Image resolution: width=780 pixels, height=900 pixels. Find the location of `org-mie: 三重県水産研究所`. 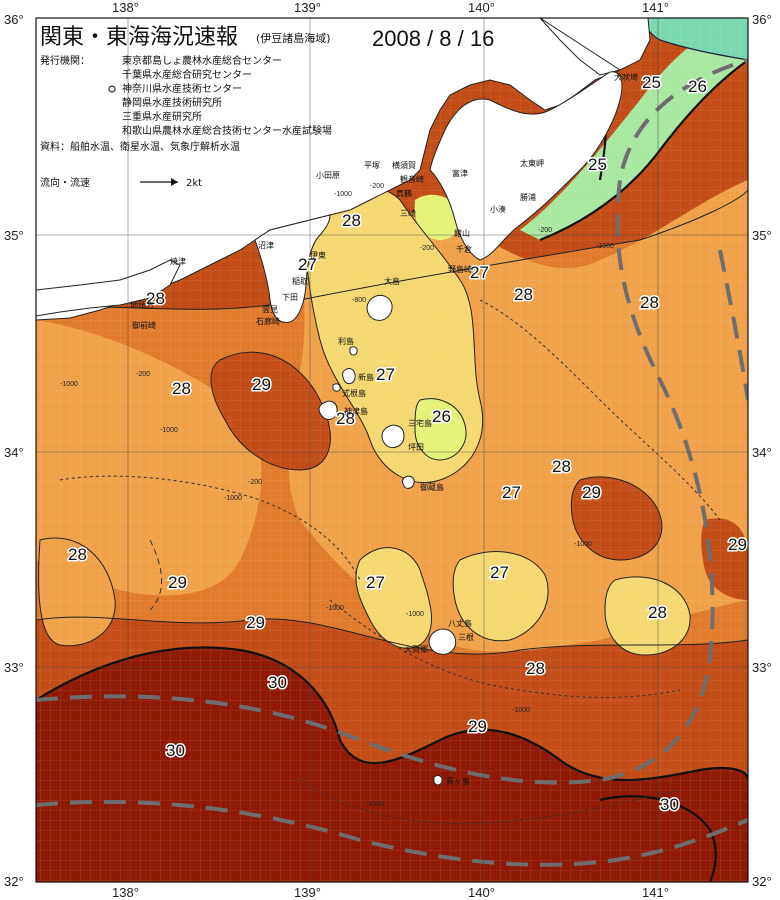

org-mie: 三重県水産研究所 is located at coordinates (162, 116).